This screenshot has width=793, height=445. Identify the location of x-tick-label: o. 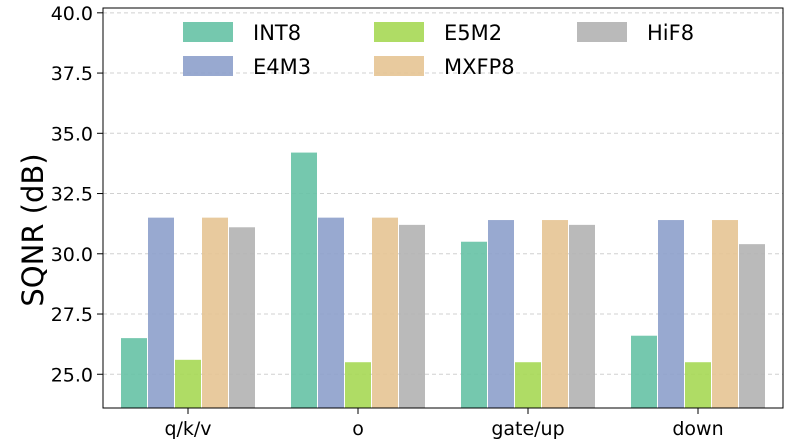
(358, 429).